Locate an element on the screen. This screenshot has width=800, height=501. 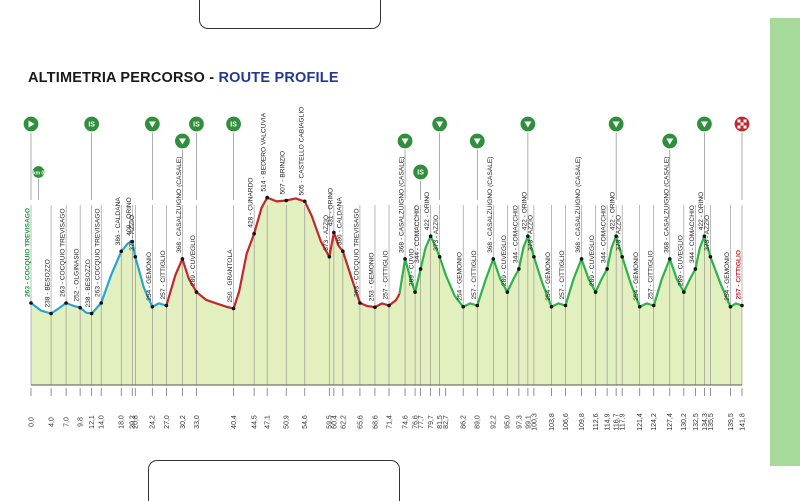
waypoint-label-11: 368 - CASALZUIGNO (CASALE) is located at coordinates (179, 204).